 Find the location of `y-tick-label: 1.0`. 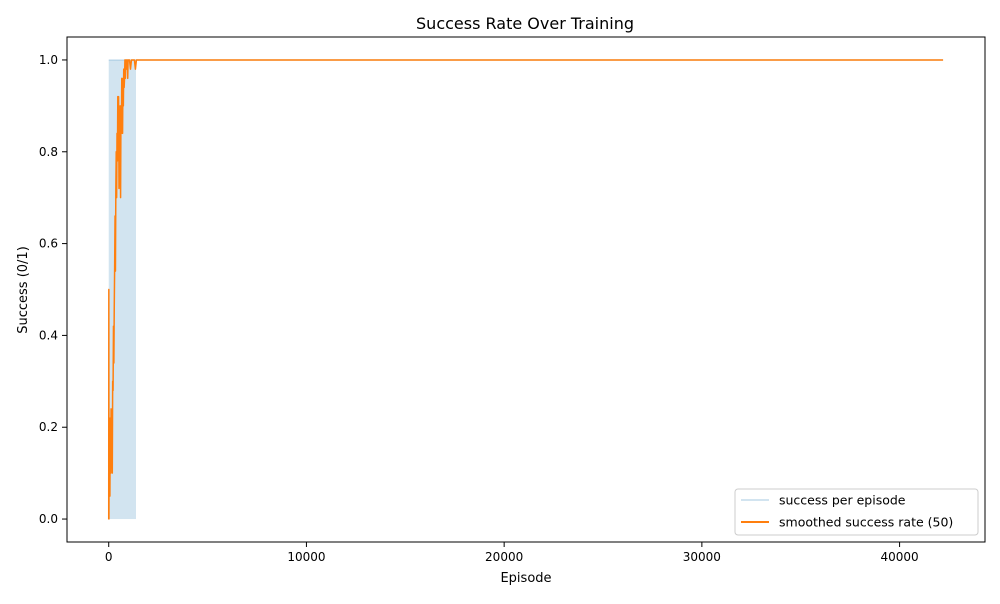

y-tick-label: 1.0 is located at coordinates (48, 60).